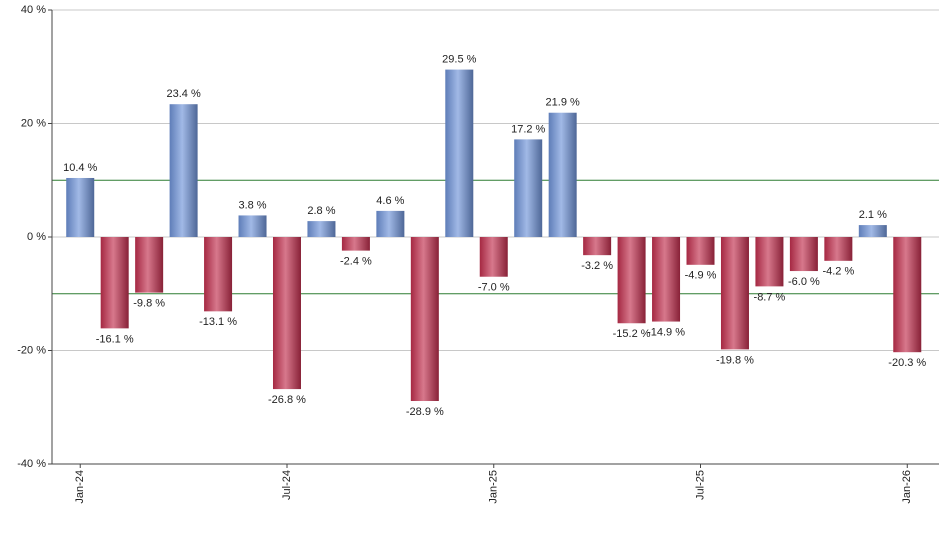 The width and height of the screenshot is (940, 550). I want to click on value-label: 3.8 %, so click(252, 205).